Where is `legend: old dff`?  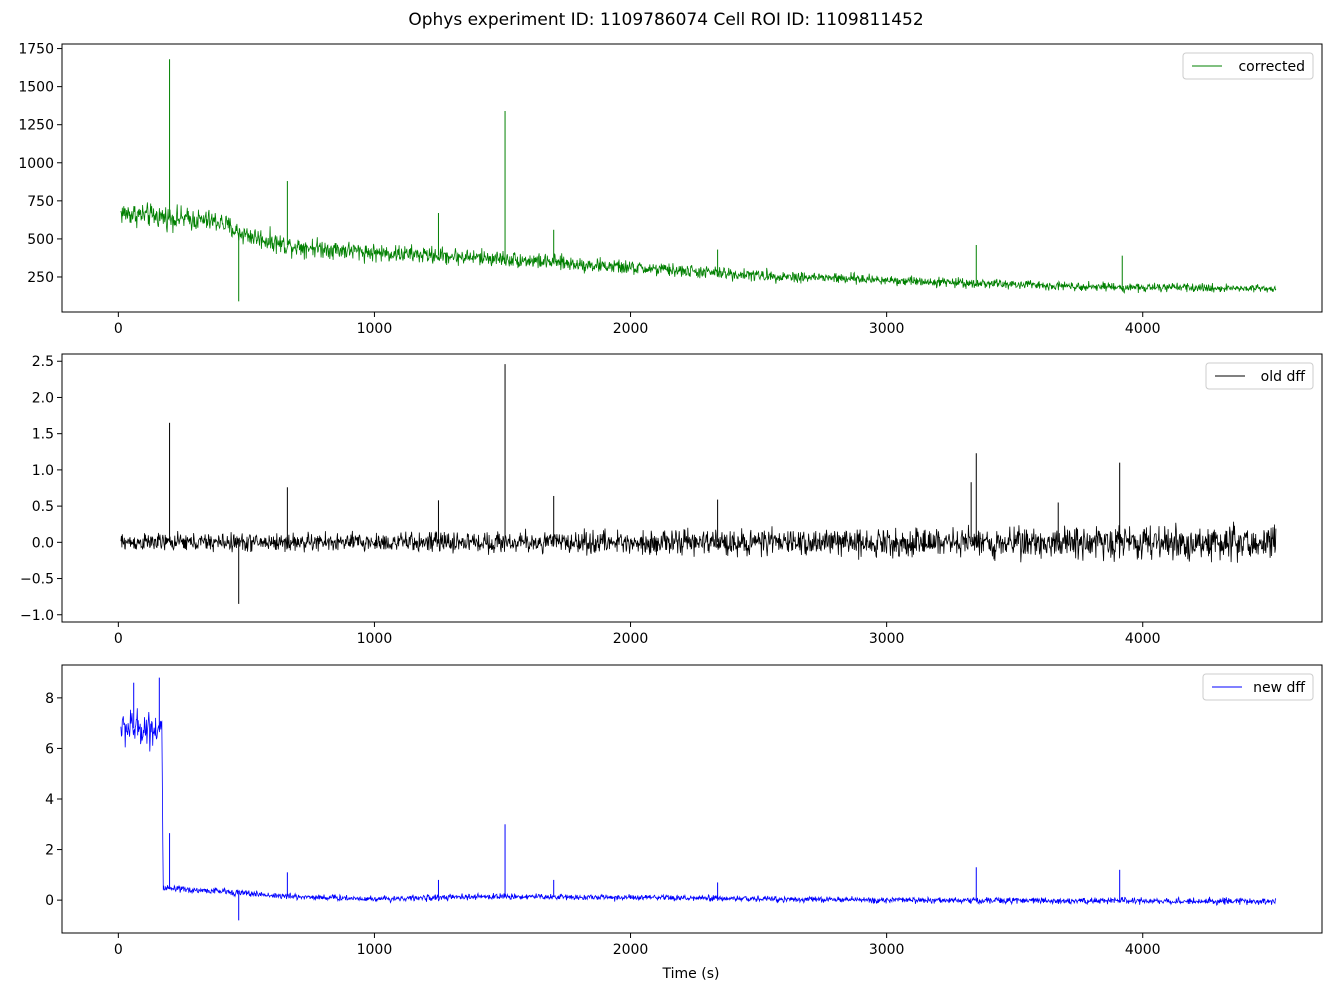 legend: old dff is located at coordinates (1259, 376).